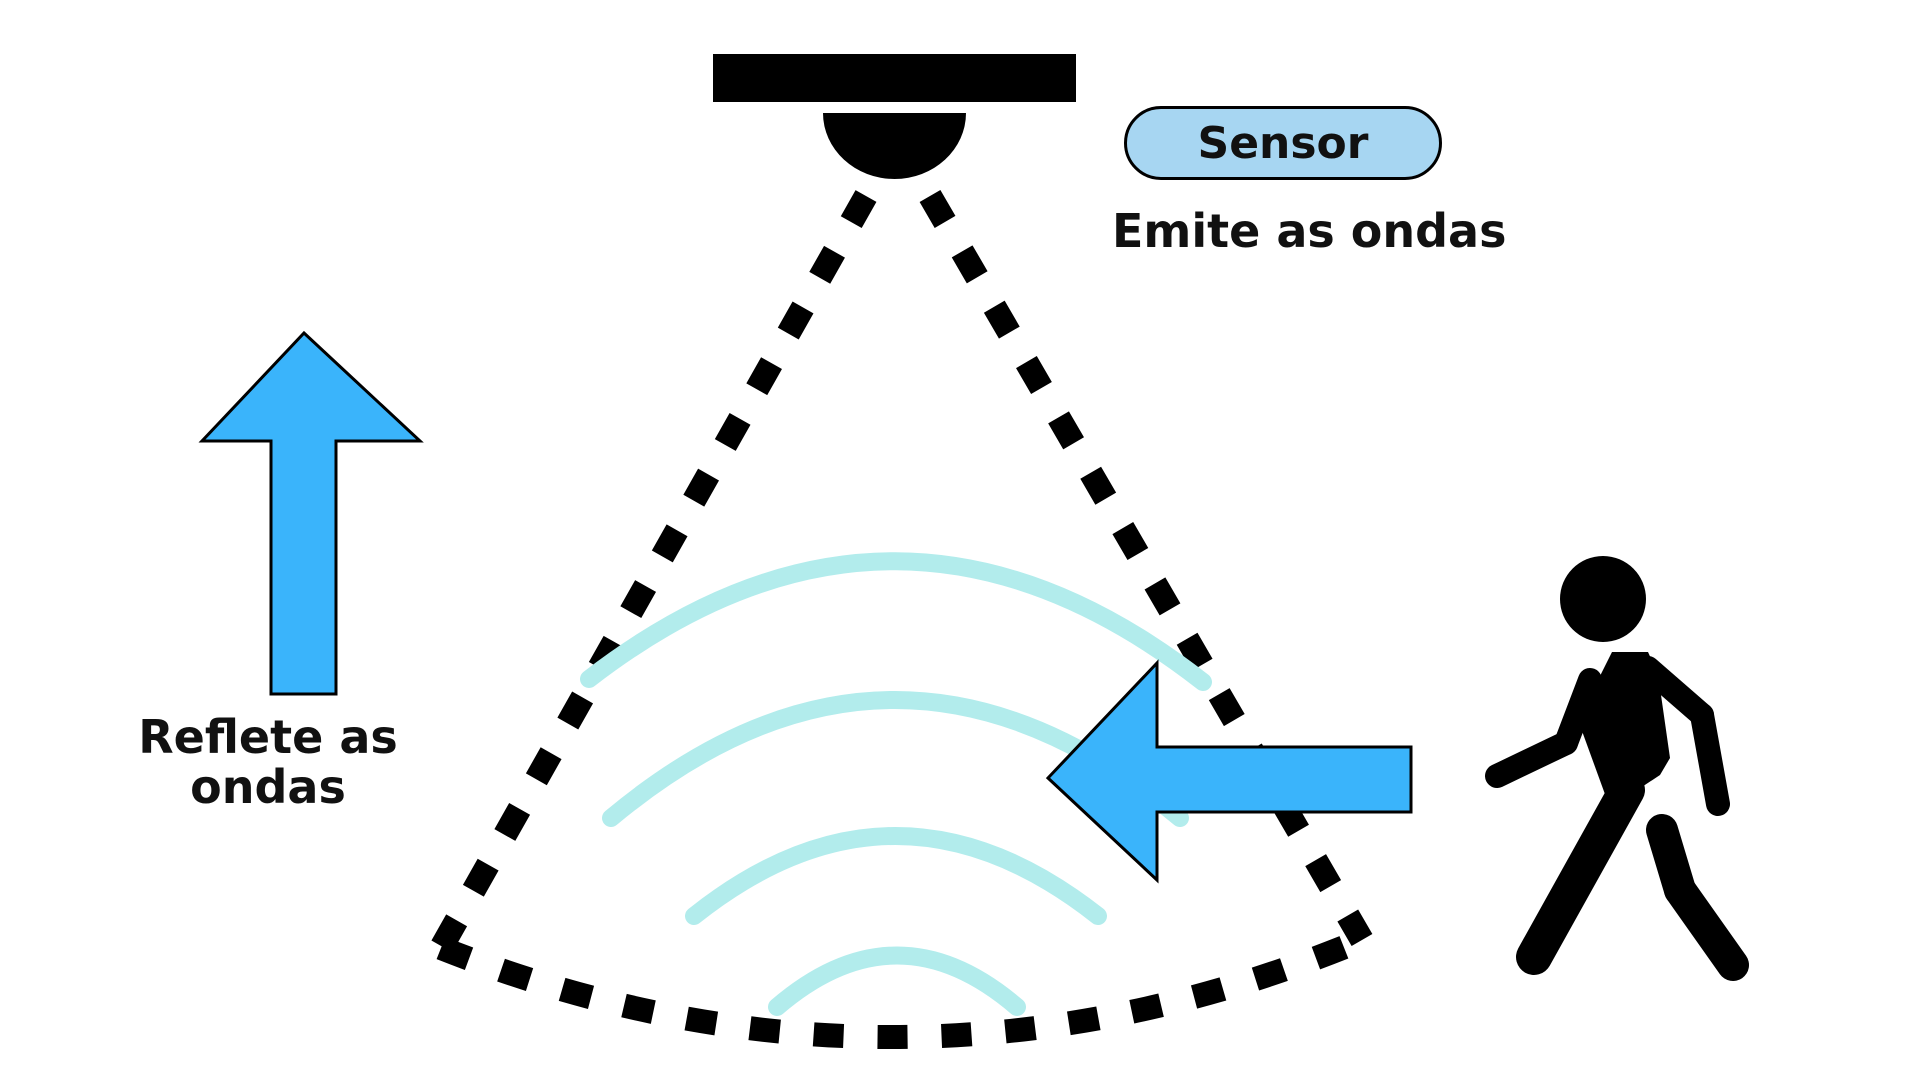 This screenshot has width=1920, height=1080. Describe the element at coordinates (1617, 768) in the screenshot. I see `person-walking-icon` at that location.